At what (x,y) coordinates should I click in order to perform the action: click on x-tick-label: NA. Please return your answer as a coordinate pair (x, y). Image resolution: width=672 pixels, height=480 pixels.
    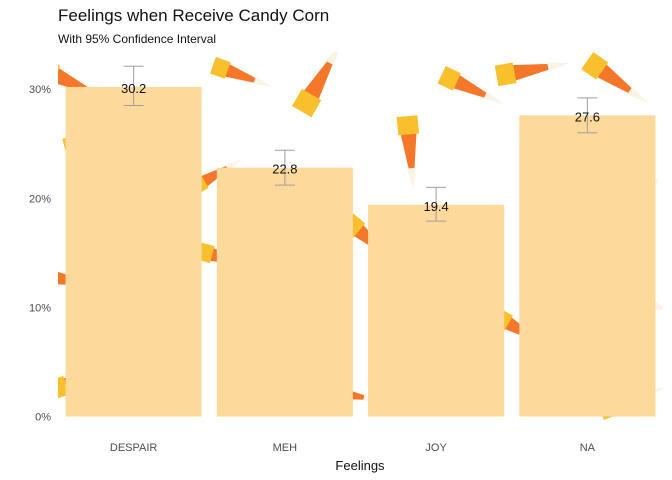
    Looking at the image, I should click on (588, 448).